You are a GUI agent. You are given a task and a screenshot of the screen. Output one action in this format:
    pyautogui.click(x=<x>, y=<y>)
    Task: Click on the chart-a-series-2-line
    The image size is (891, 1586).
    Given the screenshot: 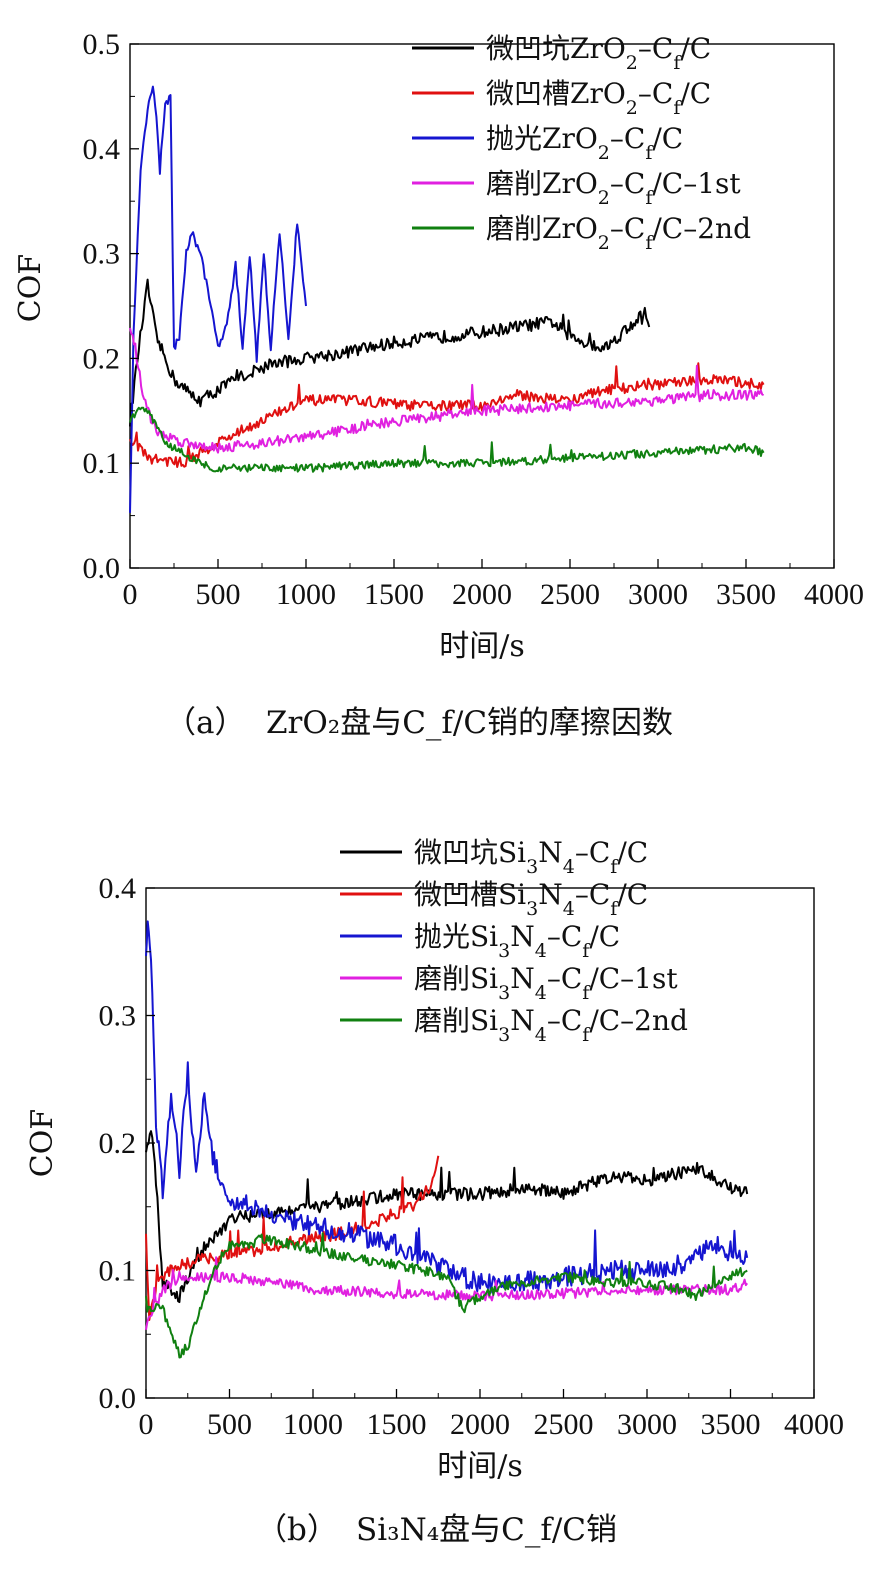 What is the action you would take?
    pyautogui.click(x=447, y=415)
    